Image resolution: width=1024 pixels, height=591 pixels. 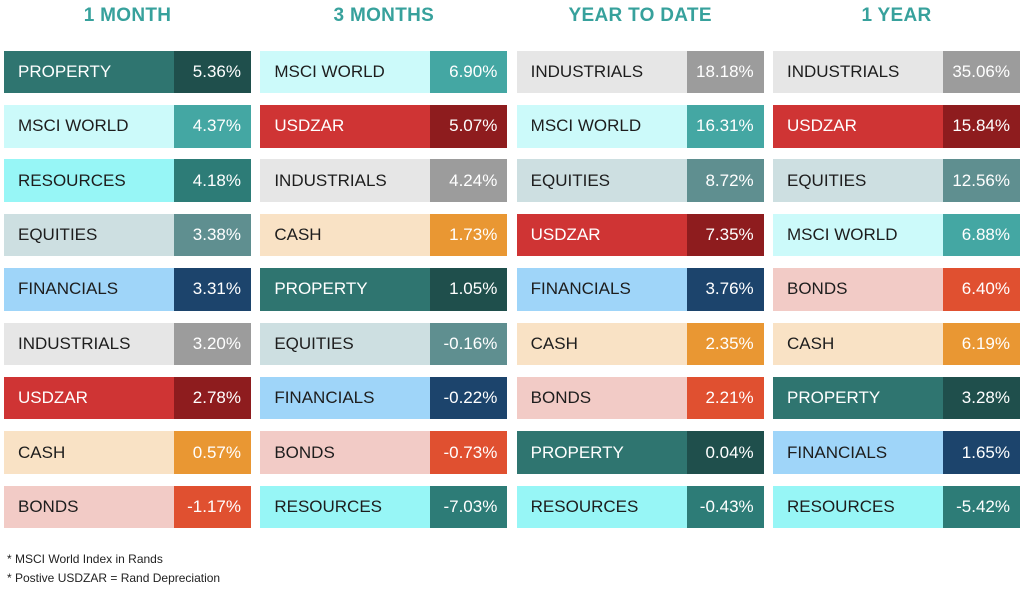 I want to click on return-value: 2.78%, so click(x=212, y=398).